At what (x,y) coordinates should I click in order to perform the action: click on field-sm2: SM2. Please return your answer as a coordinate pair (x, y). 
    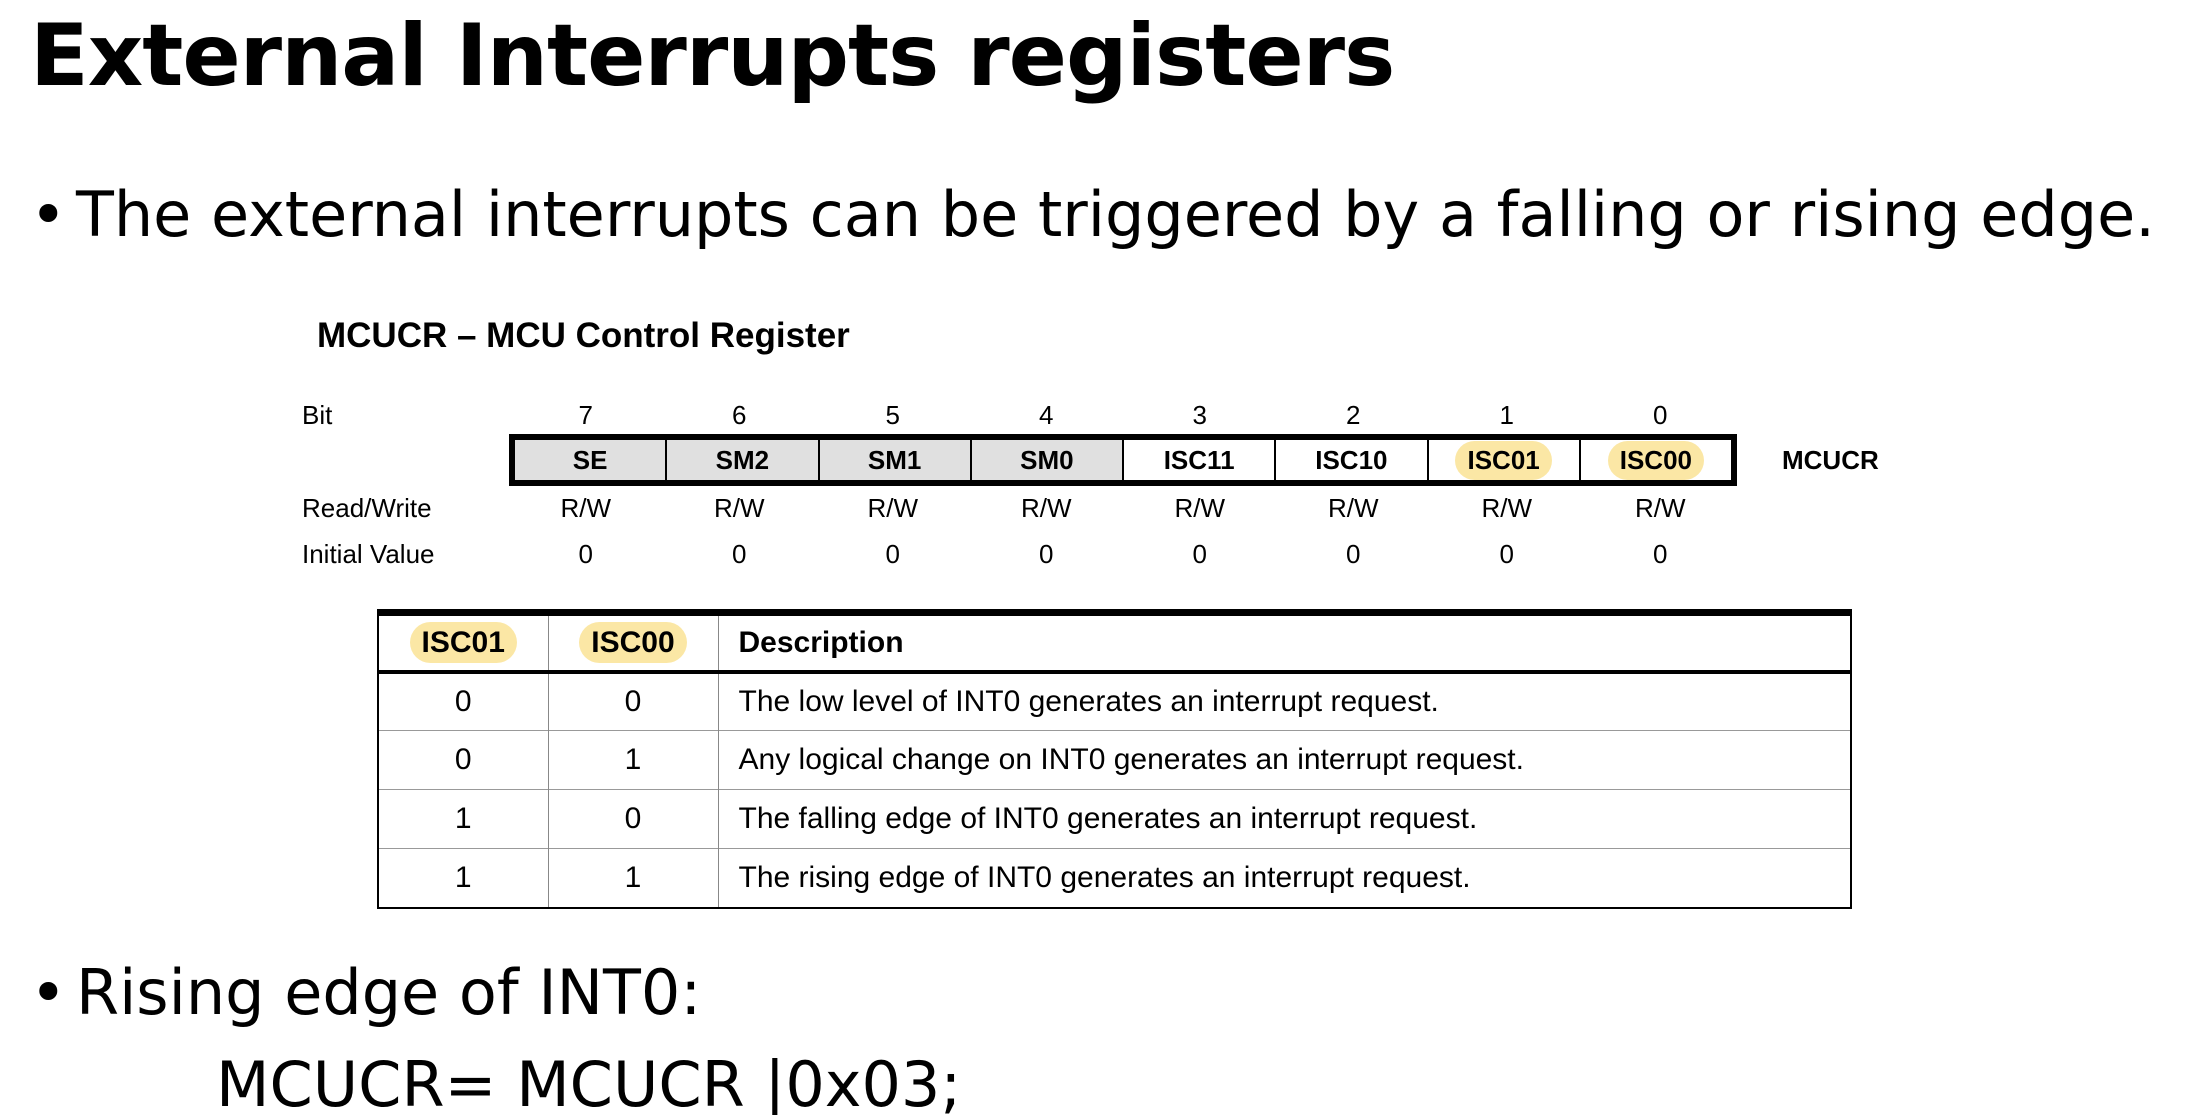
    Looking at the image, I should click on (741, 460).